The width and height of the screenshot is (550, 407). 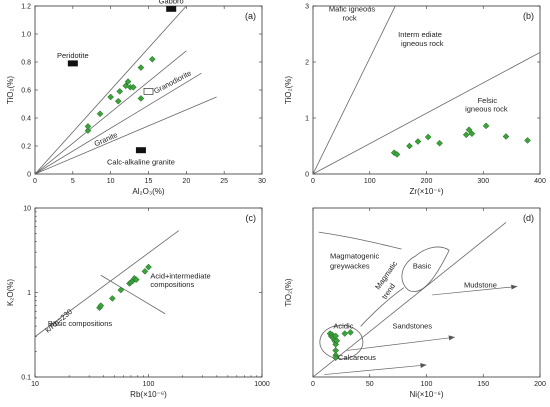 I want to click on region-label: Mudstone, so click(x=480, y=285).